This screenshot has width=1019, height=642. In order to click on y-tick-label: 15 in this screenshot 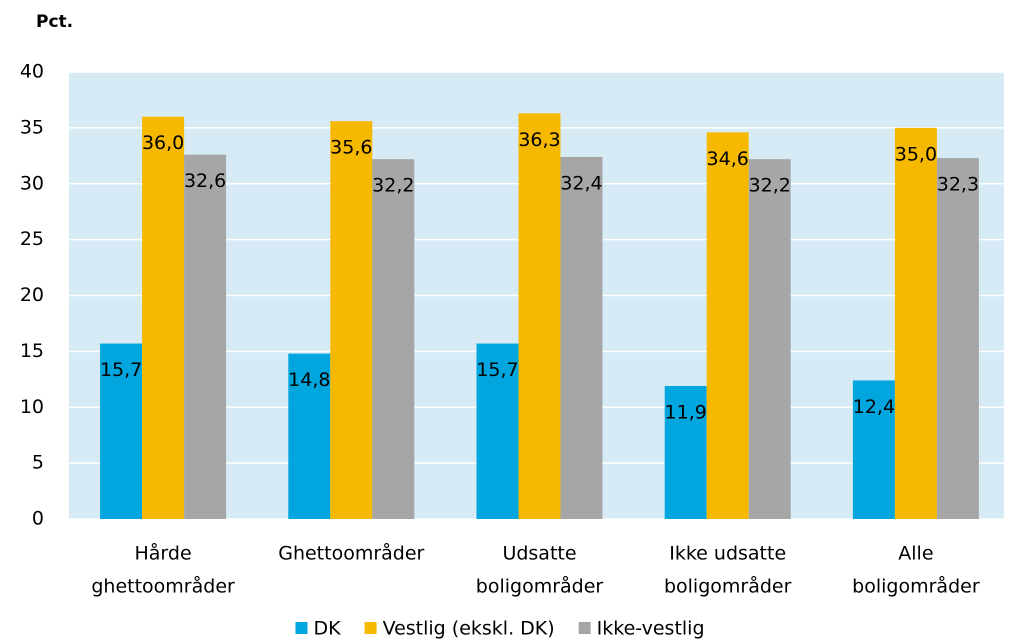, I will do `click(32, 351)`.